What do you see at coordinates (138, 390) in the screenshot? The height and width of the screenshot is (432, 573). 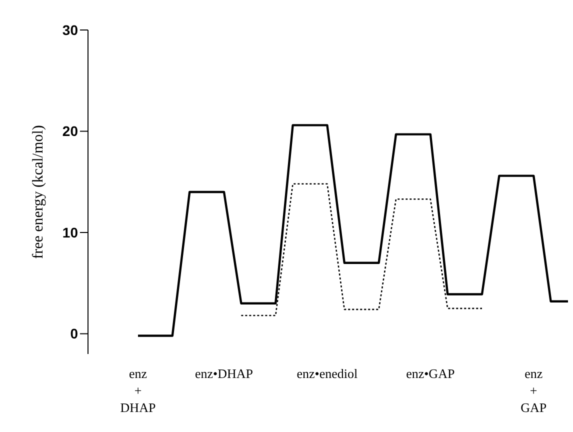 I see `x-tick-label: enz + DHAP` at bounding box center [138, 390].